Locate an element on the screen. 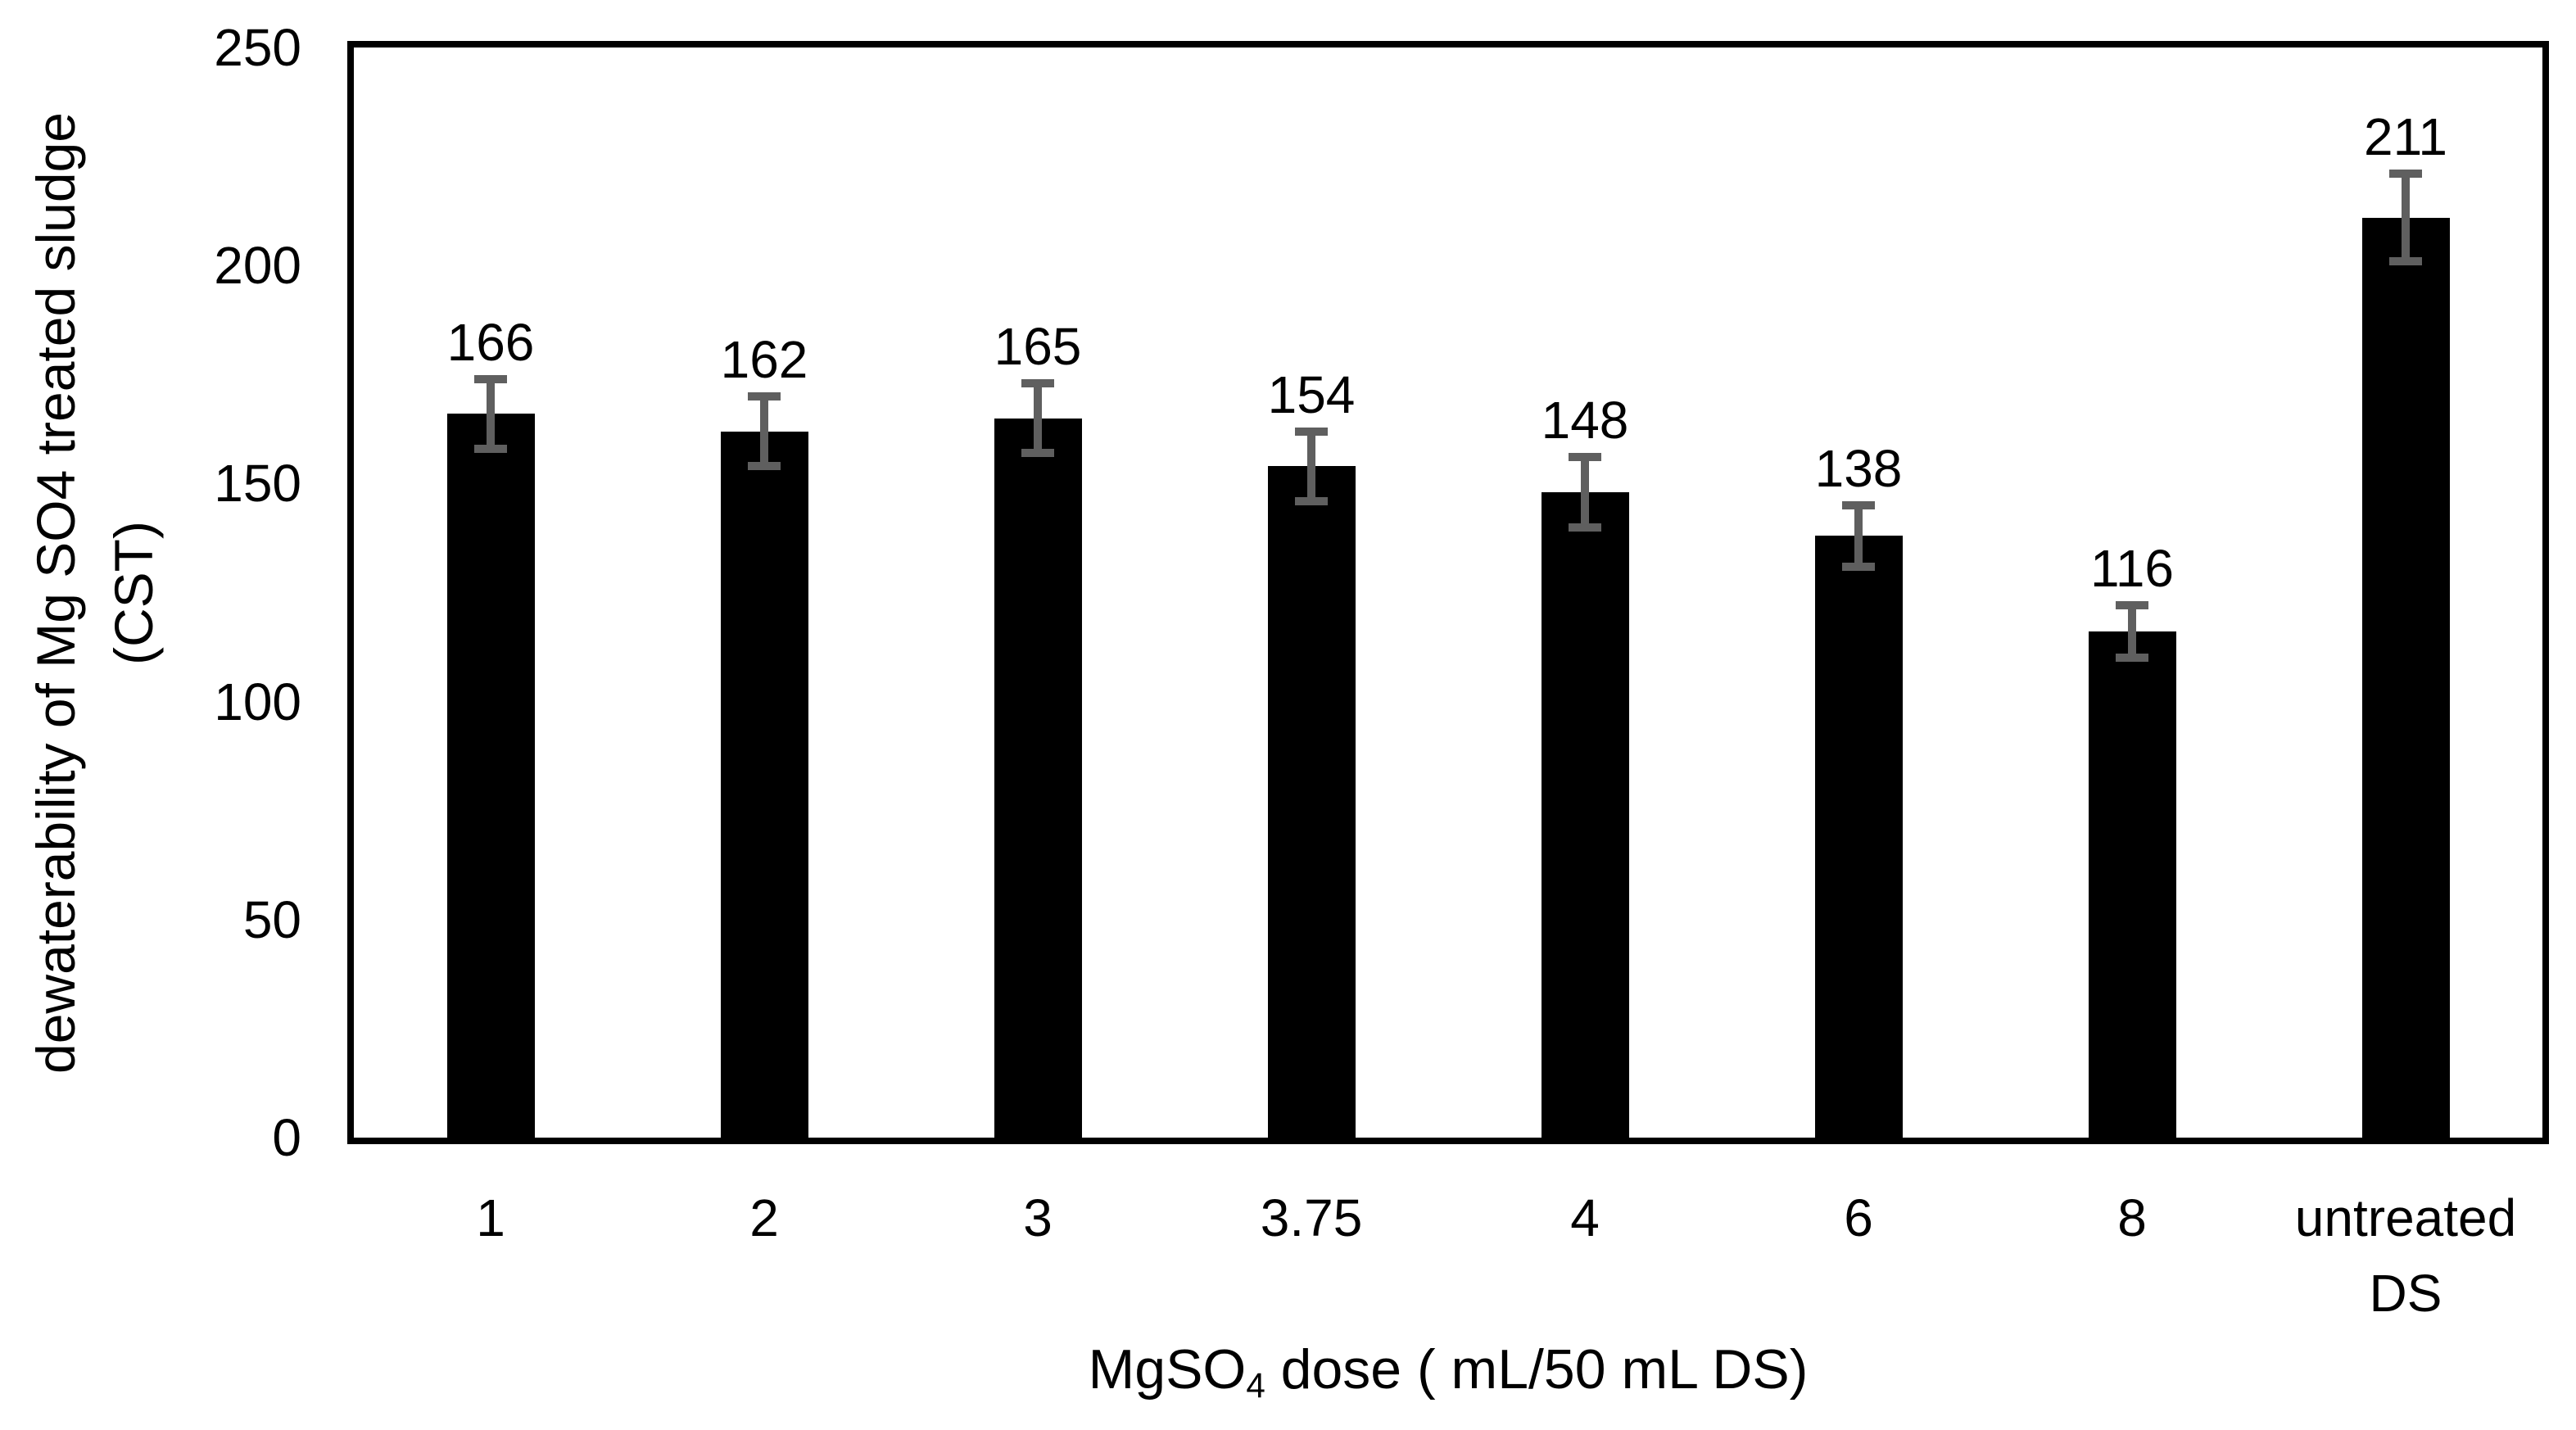 The width and height of the screenshot is (2576, 1430). y-tick-label: 250 is located at coordinates (257, 47).